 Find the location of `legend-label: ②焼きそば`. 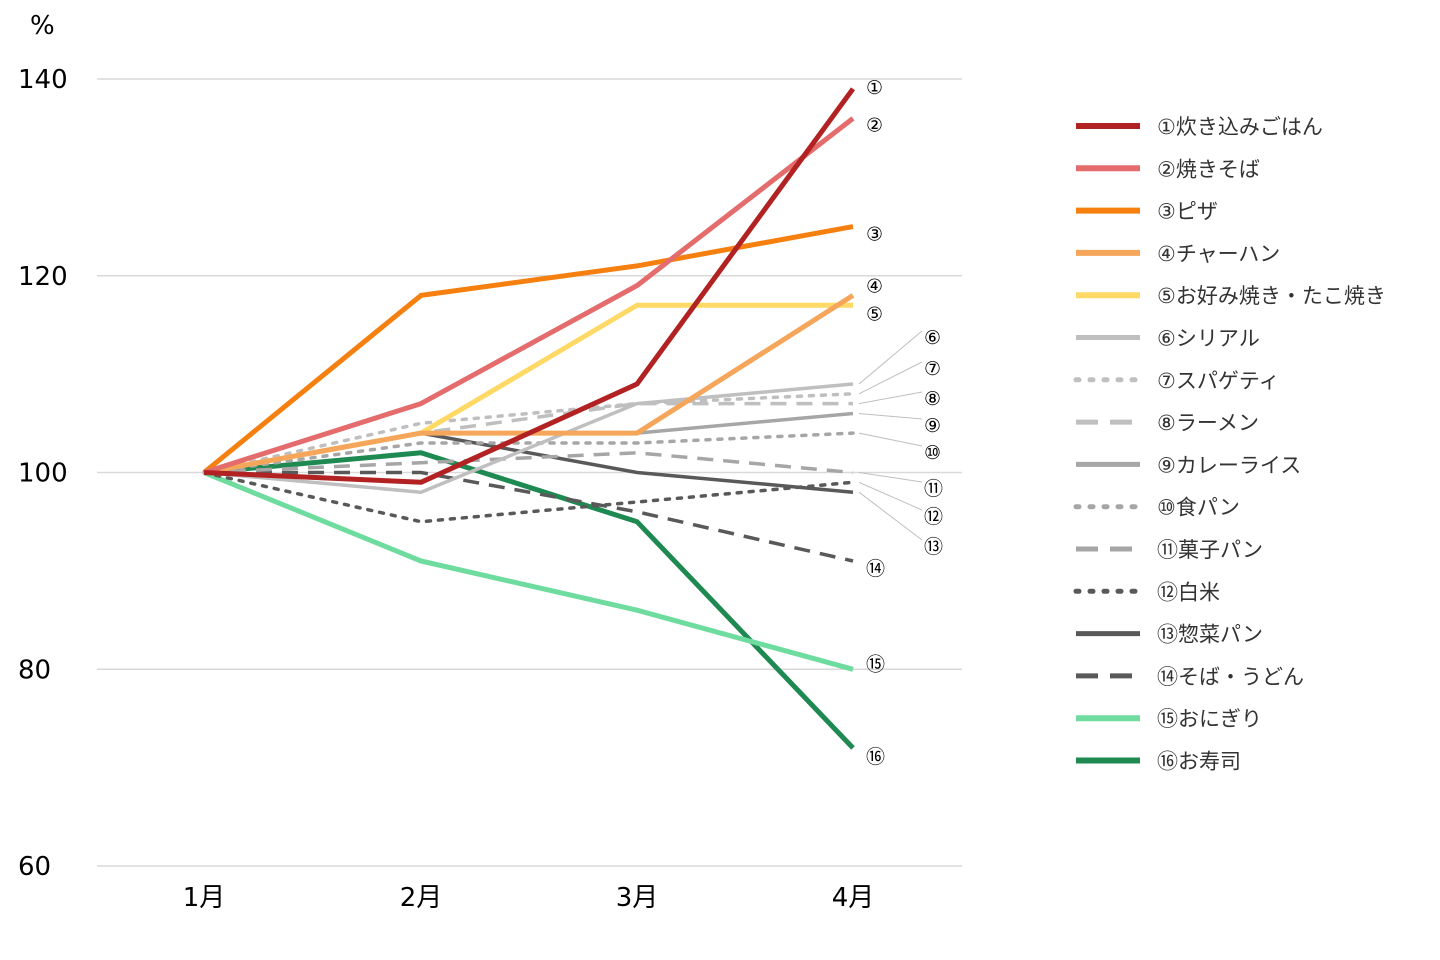

legend-label: ②焼きそば is located at coordinates (1208, 169).